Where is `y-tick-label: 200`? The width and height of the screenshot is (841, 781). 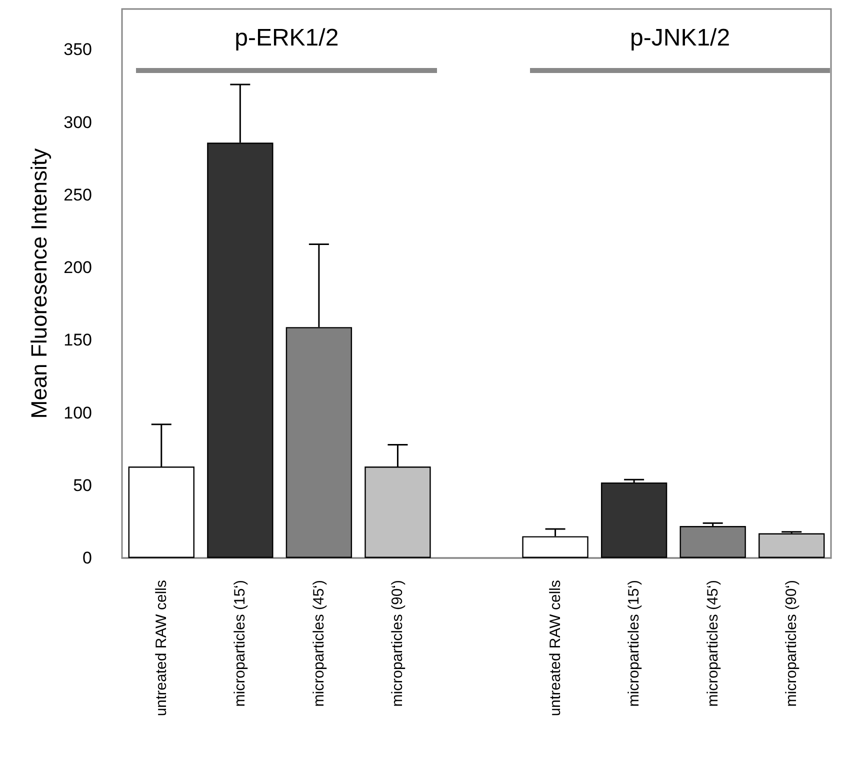 y-tick-label: 200 is located at coordinates (78, 268).